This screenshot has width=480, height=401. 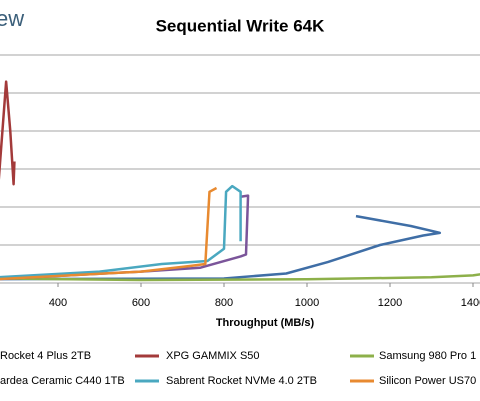 What do you see at coordinates (427, 356) in the screenshot?
I see `legend-label: Samsung 980 Pro 1` at bounding box center [427, 356].